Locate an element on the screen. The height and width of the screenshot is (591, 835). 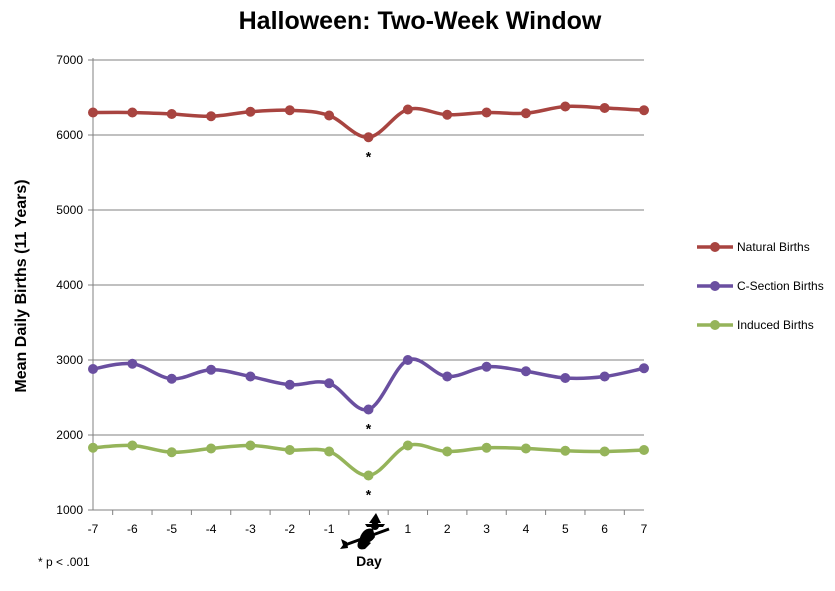
x-tick-label: -2 is located at coordinates (289, 529).